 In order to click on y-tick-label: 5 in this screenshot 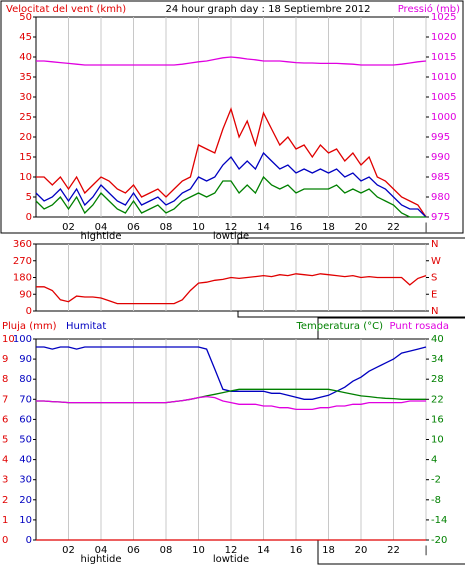, I will do `click(29, 197)`.